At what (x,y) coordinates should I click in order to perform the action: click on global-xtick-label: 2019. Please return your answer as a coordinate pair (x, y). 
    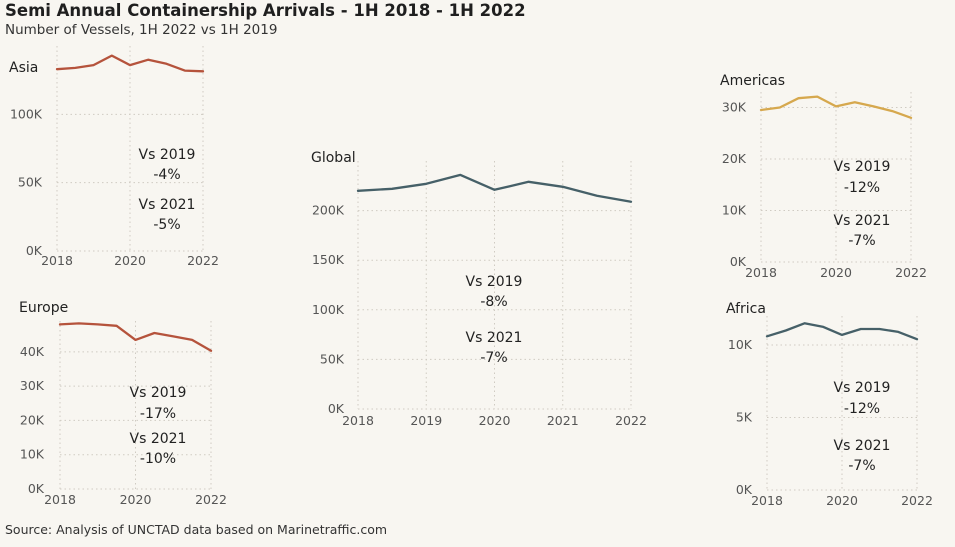
    Looking at the image, I should click on (426, 420).